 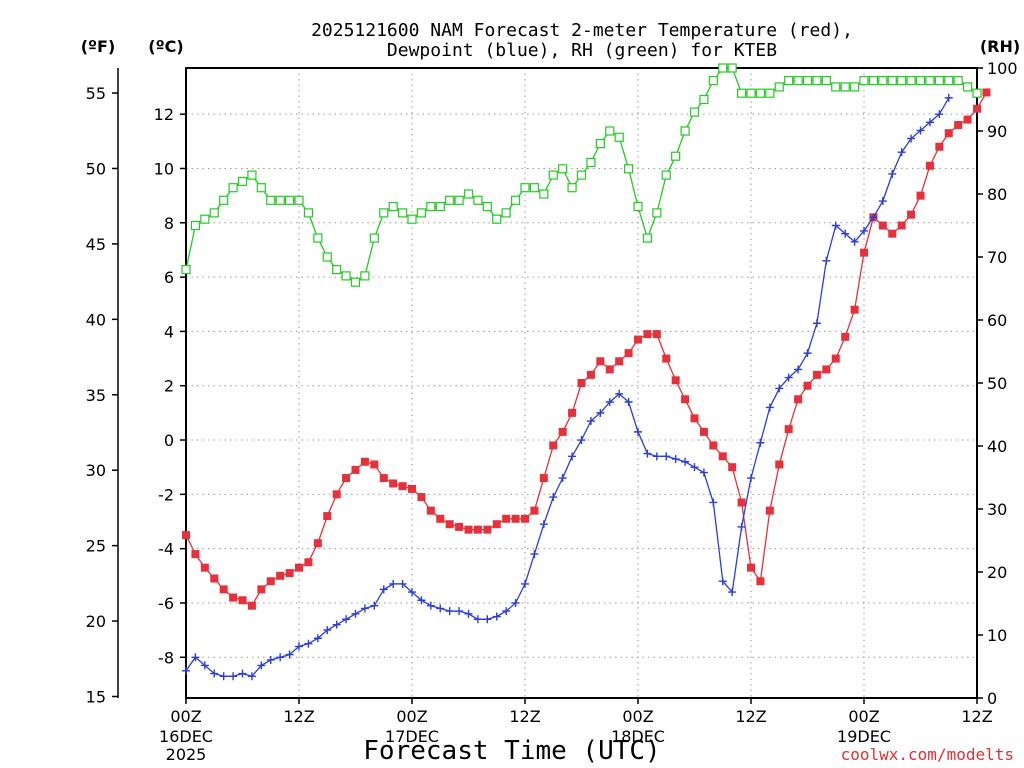 What do you see at coordinates (165, 46) in the screenshot?
I see `celsius-unit-label: (ºC)` at bounding box center [165, 46].